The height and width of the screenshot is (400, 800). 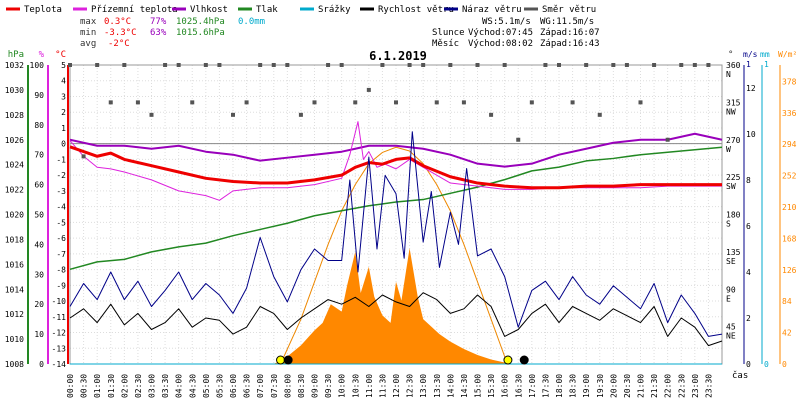 I want to click on x-tick: 03:00, so click(x=152, y=386).